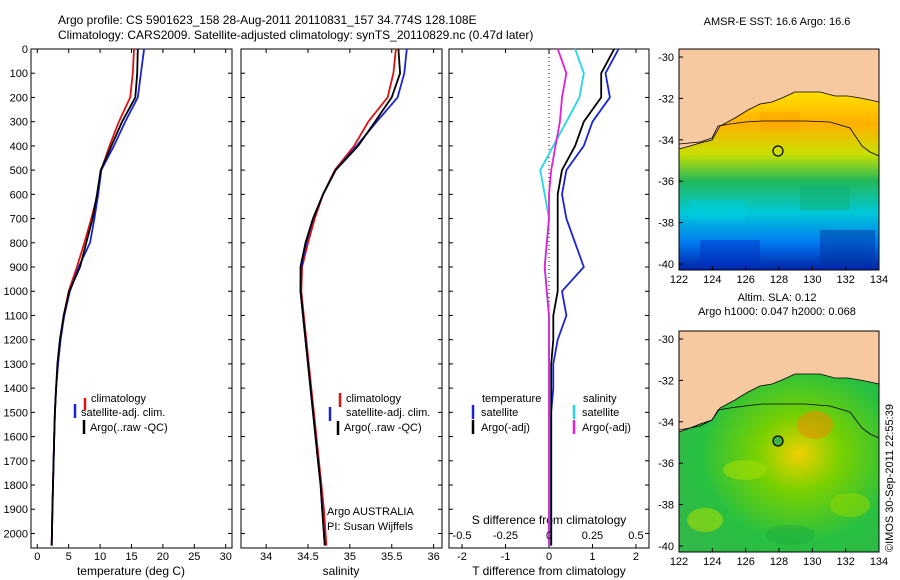  I want to click on imos-footer-stamp: ©IMOS 30-Sep-2011 22:55:39, so click(890, 478).